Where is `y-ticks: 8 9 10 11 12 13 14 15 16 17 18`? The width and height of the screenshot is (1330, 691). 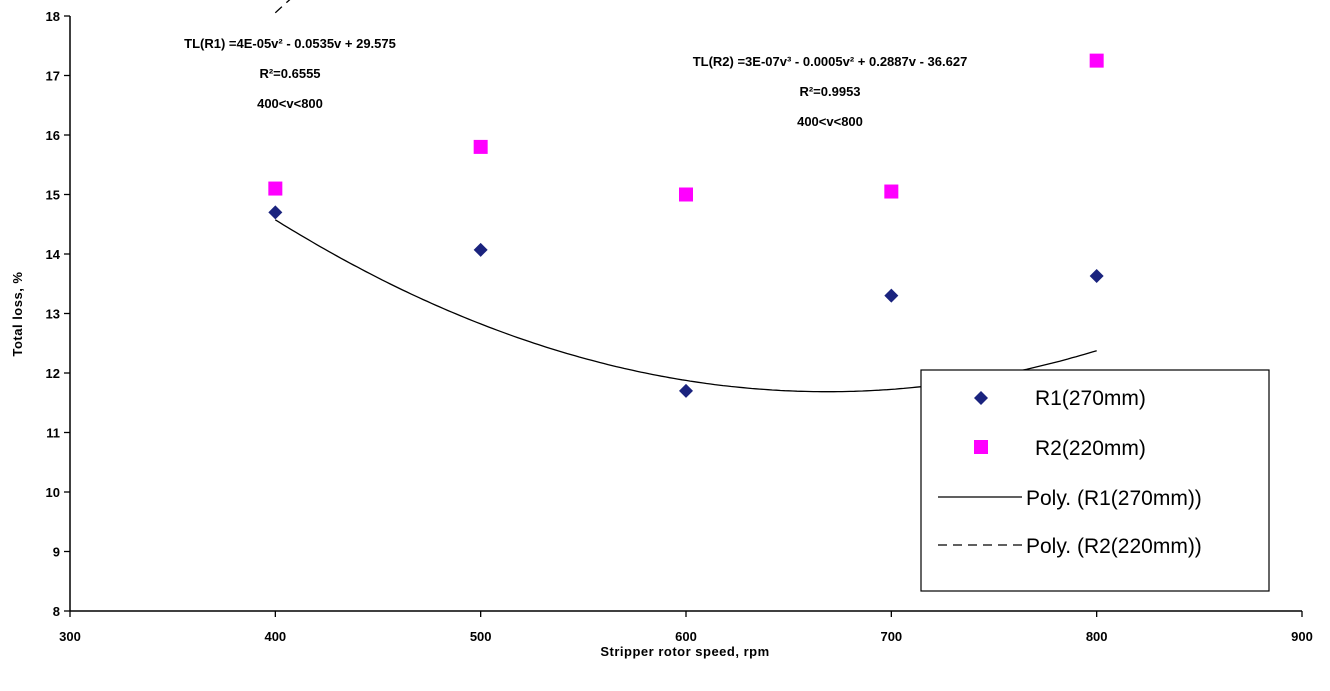 y-ticks: 8 9 10 11 12 13 14 15 16 17 18 is located at coordinates (58, 314).